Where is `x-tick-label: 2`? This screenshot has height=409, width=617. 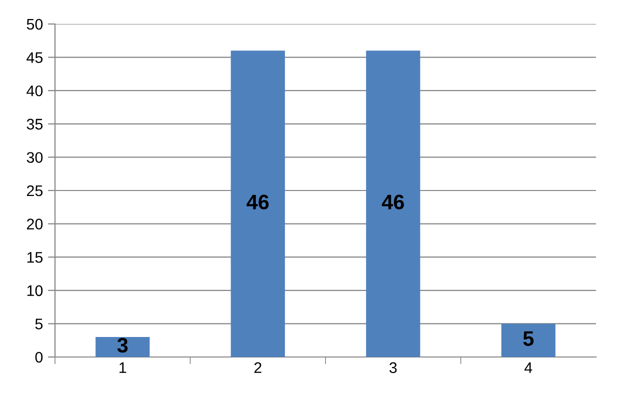 x-tick-label: 2 is located at coordinates (258, 367).